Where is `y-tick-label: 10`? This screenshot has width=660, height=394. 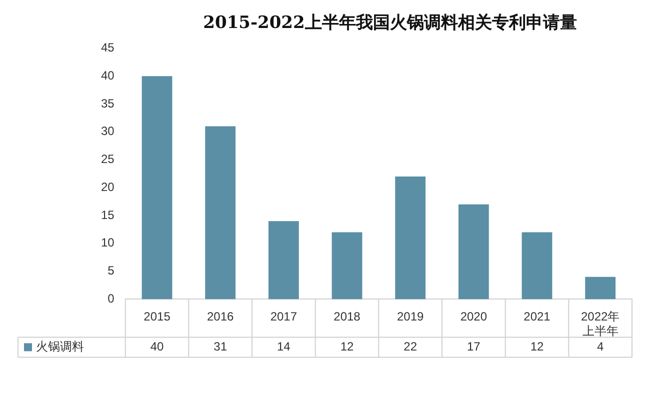 y-tick-label: 10 is located at coordinates (107, 243).